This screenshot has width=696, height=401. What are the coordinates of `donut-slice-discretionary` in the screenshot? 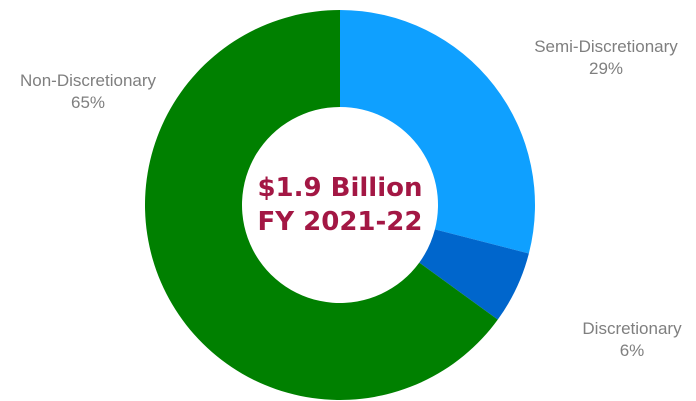 It's located at (474, 274).